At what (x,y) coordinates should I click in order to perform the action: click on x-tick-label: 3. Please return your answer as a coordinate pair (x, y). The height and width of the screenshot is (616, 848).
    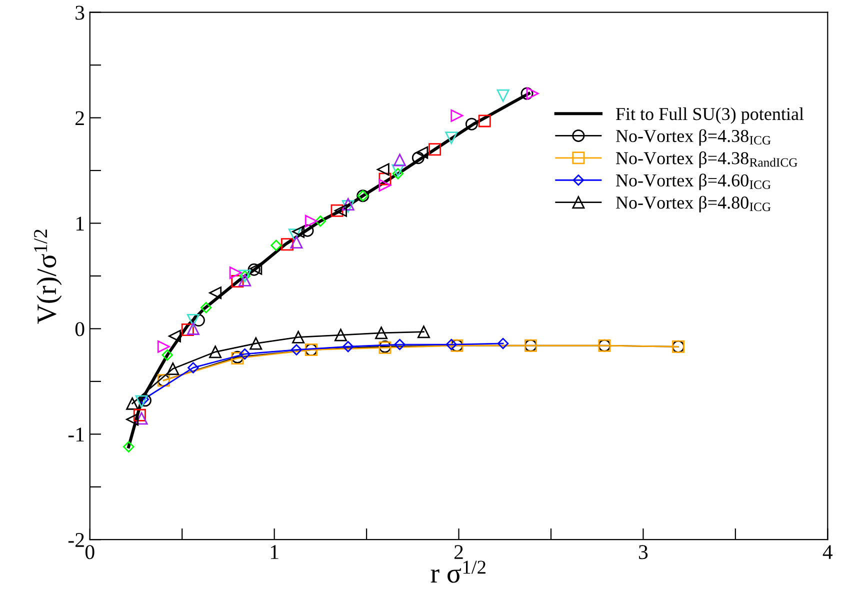
    Looking at the image, I should click on (643, 552).